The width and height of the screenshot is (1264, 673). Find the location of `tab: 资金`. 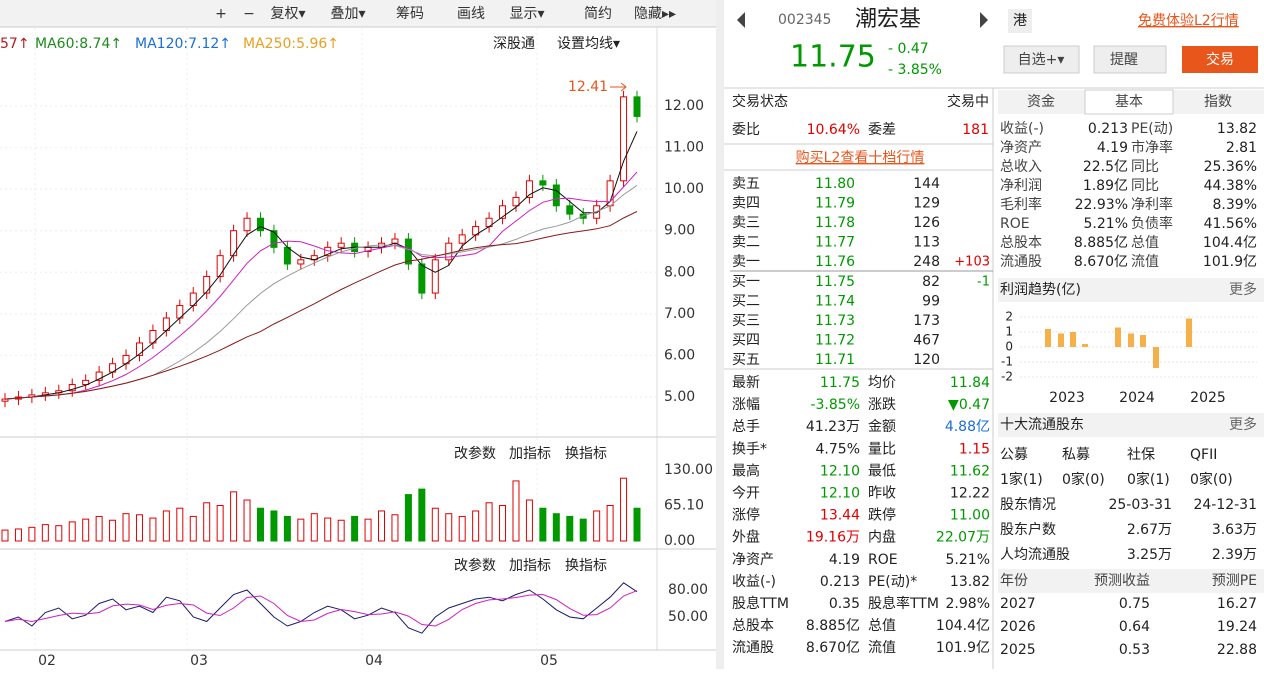

tab: 资金 is located at coordinates (1041, 102).